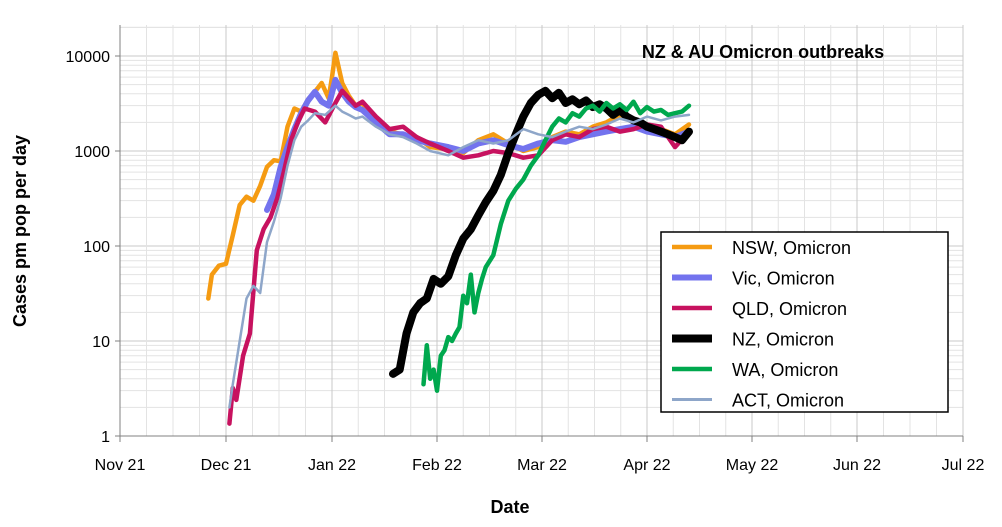 Image resolution: width=1002 pixels, height=527 pixels. I want to click on chart-title: NZ & AU Omicron outbreaks, so click(763, 52).